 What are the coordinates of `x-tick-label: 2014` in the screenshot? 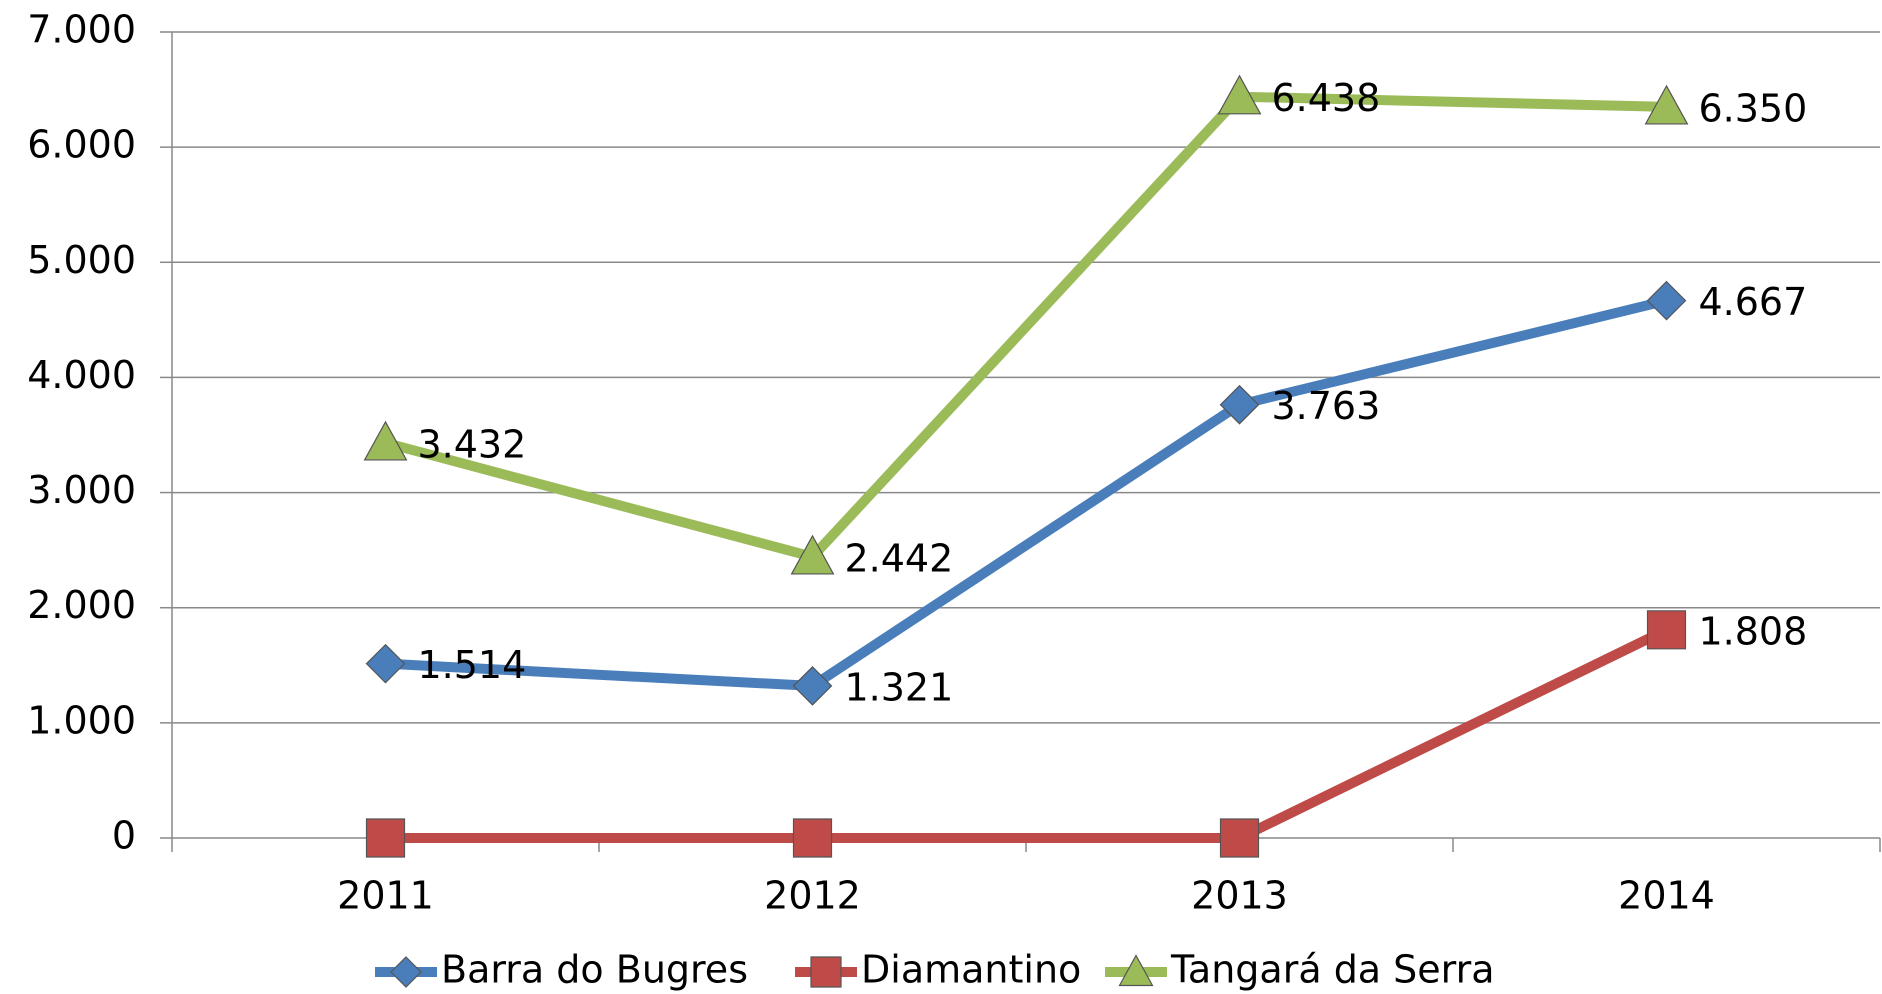 It's located at (1666, 896).